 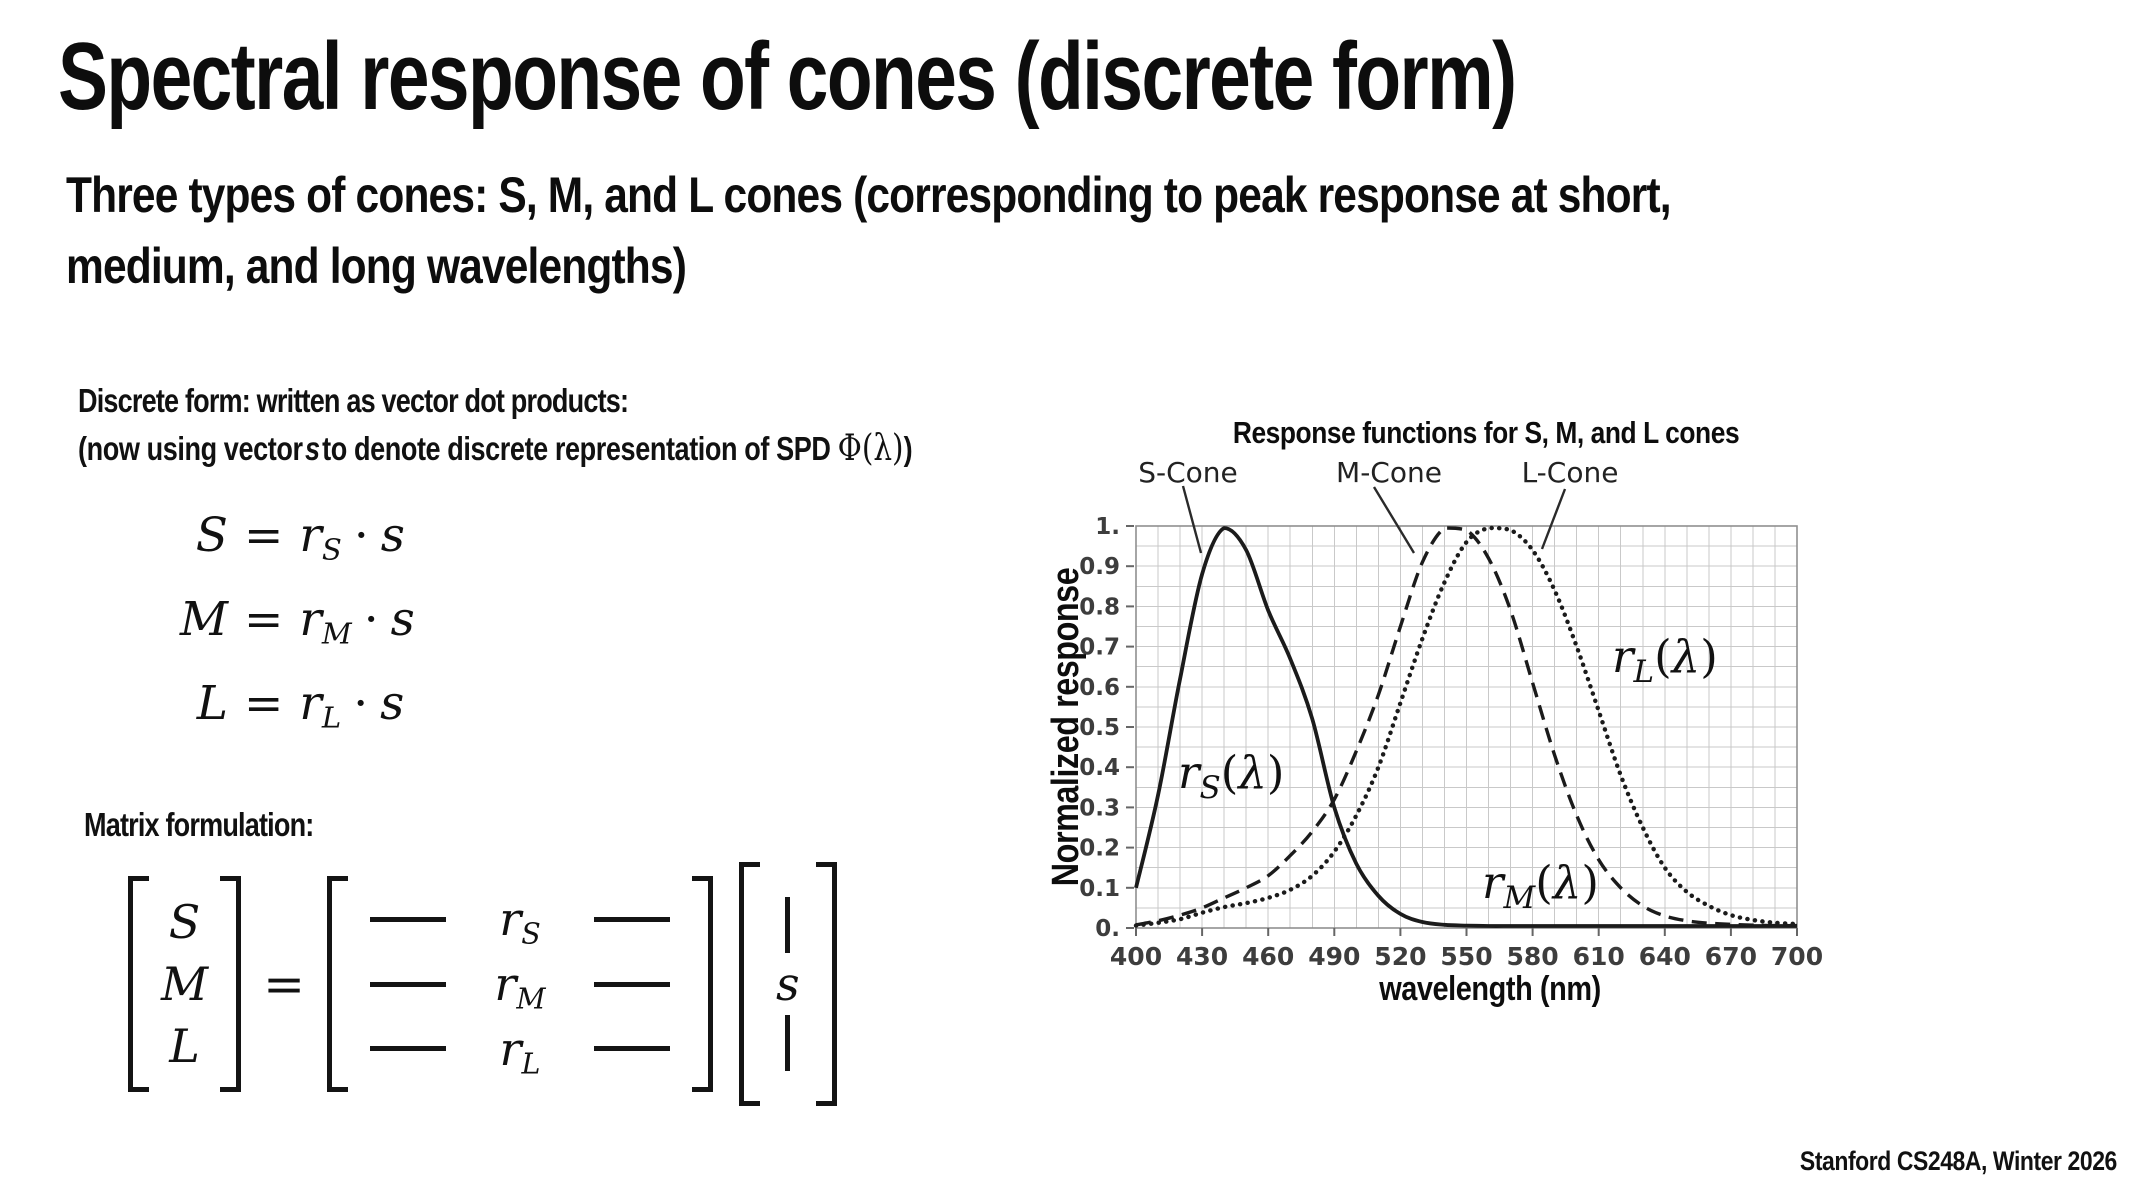 I want to click on svg-text: 0.1, so click(x=1099, y=889).